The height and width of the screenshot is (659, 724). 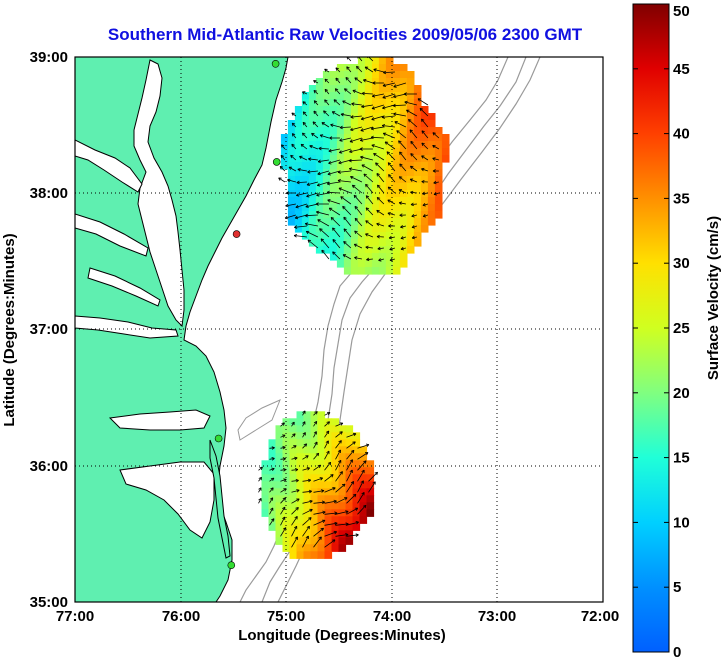 I want to click on y-tick-label: 39:00, so click(x=49, y=57).